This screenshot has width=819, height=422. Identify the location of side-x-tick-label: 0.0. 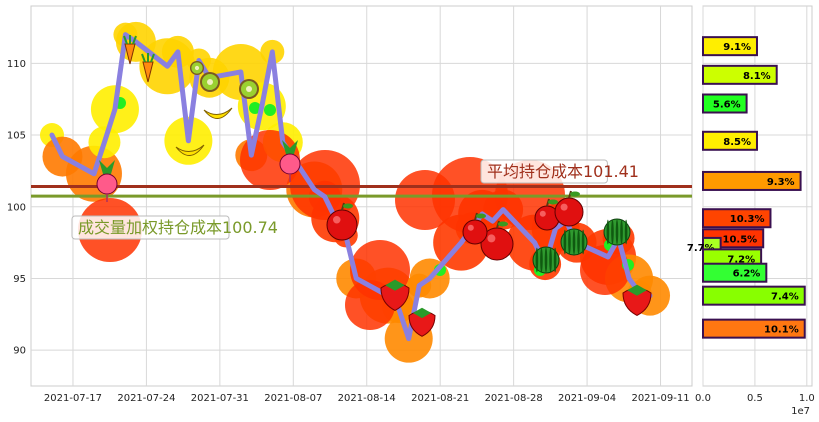
(703, 398).